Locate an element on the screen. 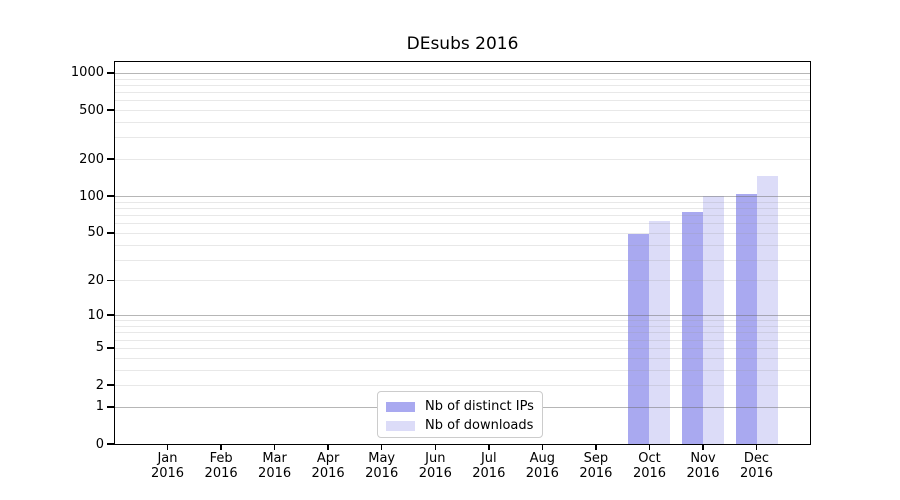 Image resolution: width=900 pixels, height=500 pixels. month-label: Feb is located at coordinates (221, 458).